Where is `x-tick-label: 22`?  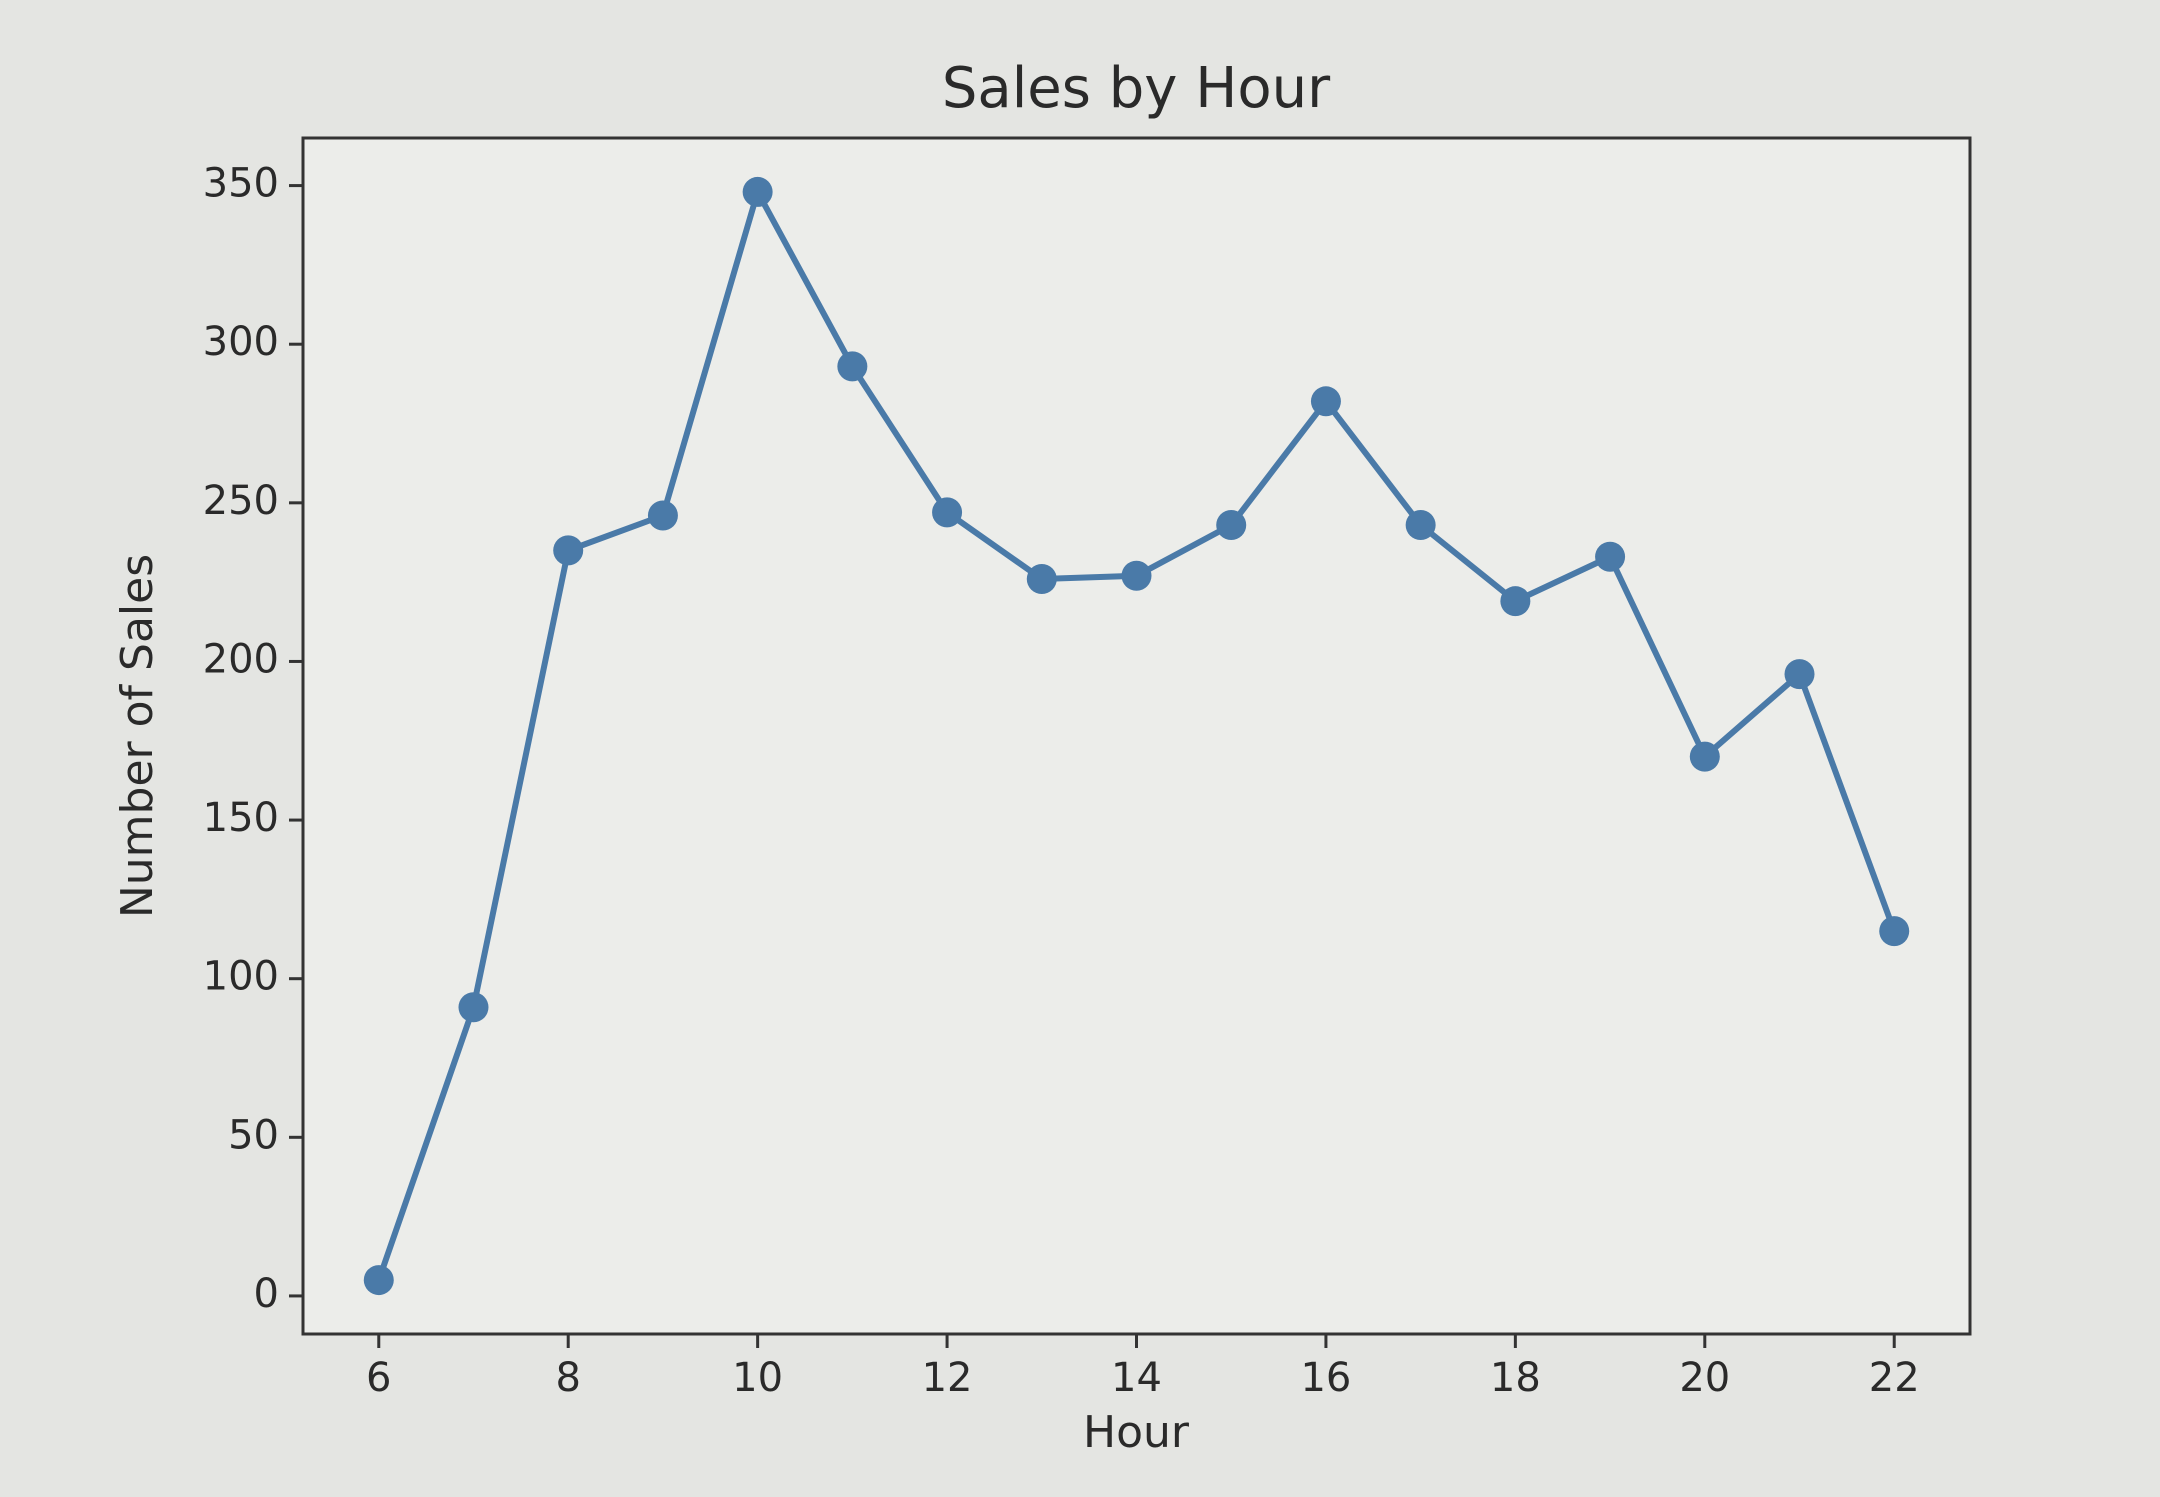 x-tick-label: 22 is located at coordinates (1894, 1378).